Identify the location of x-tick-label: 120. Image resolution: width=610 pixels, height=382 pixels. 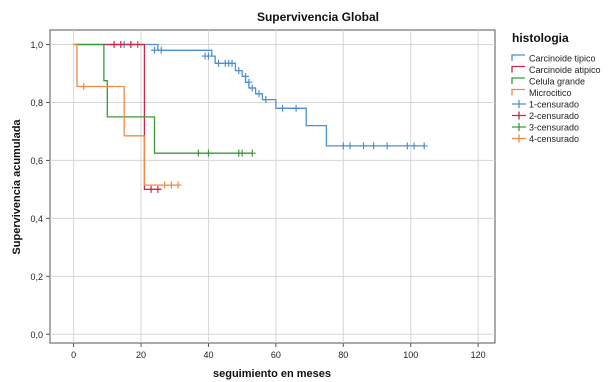
(478, 355).